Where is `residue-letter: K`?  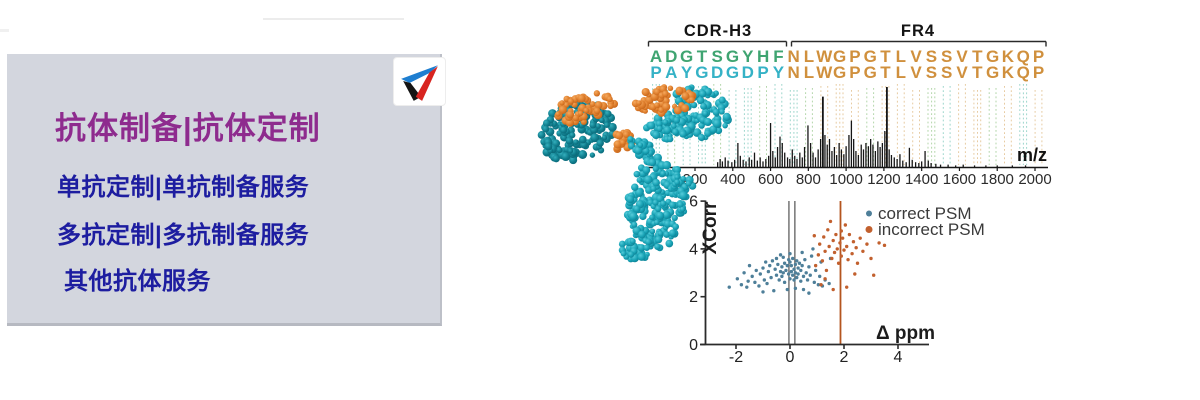
residue-letter: K is located at coordinates (1008, 72).